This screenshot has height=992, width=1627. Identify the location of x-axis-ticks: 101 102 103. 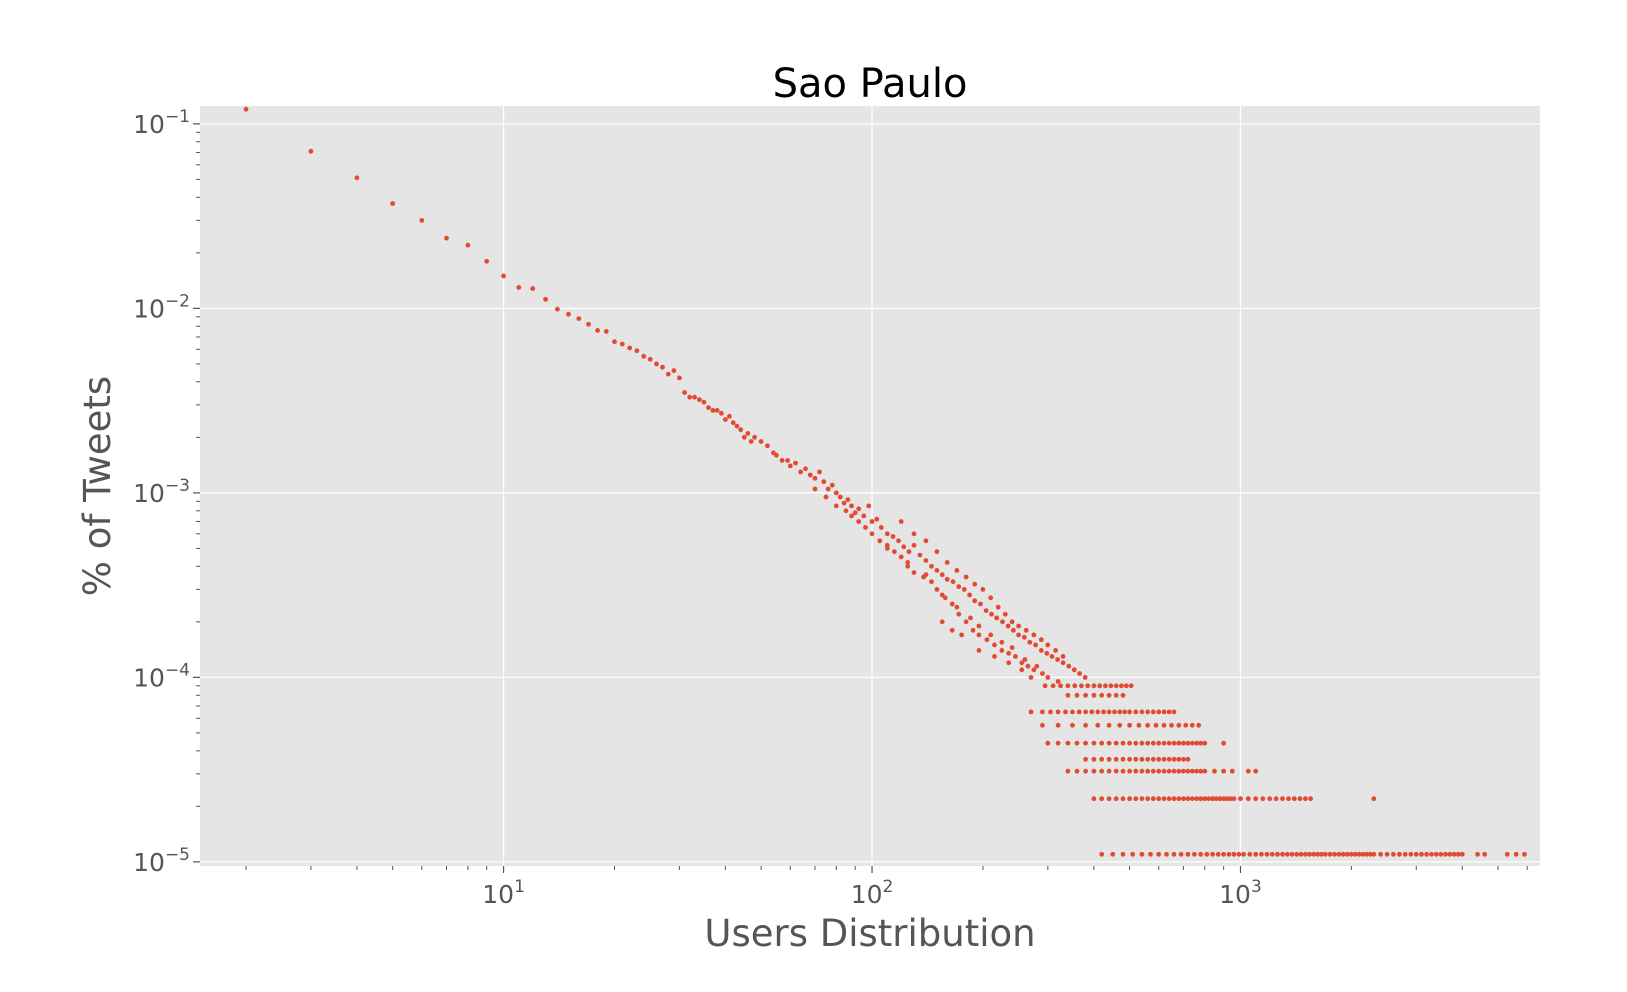
(872, 887).